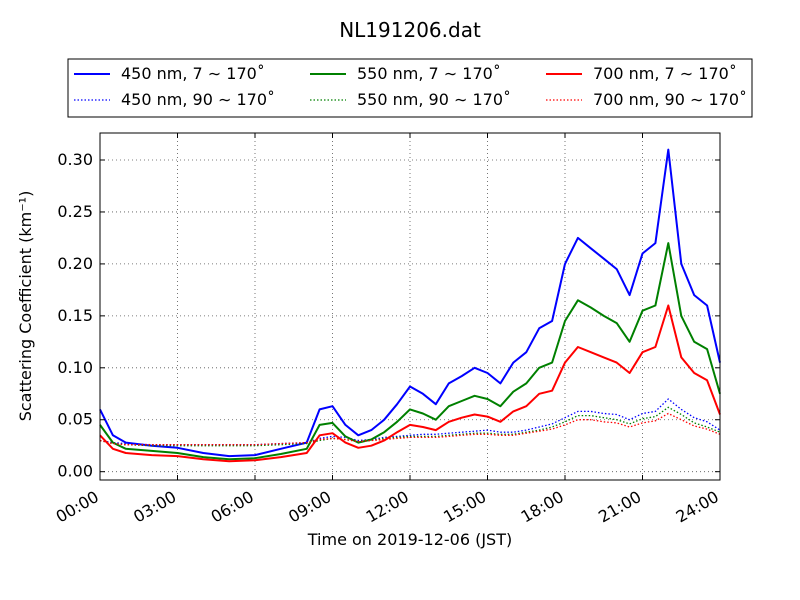 The image size is (800, 600). I want to click on legend-label: 450 nm, 7 ∼ 170˚, so click(193, 73).